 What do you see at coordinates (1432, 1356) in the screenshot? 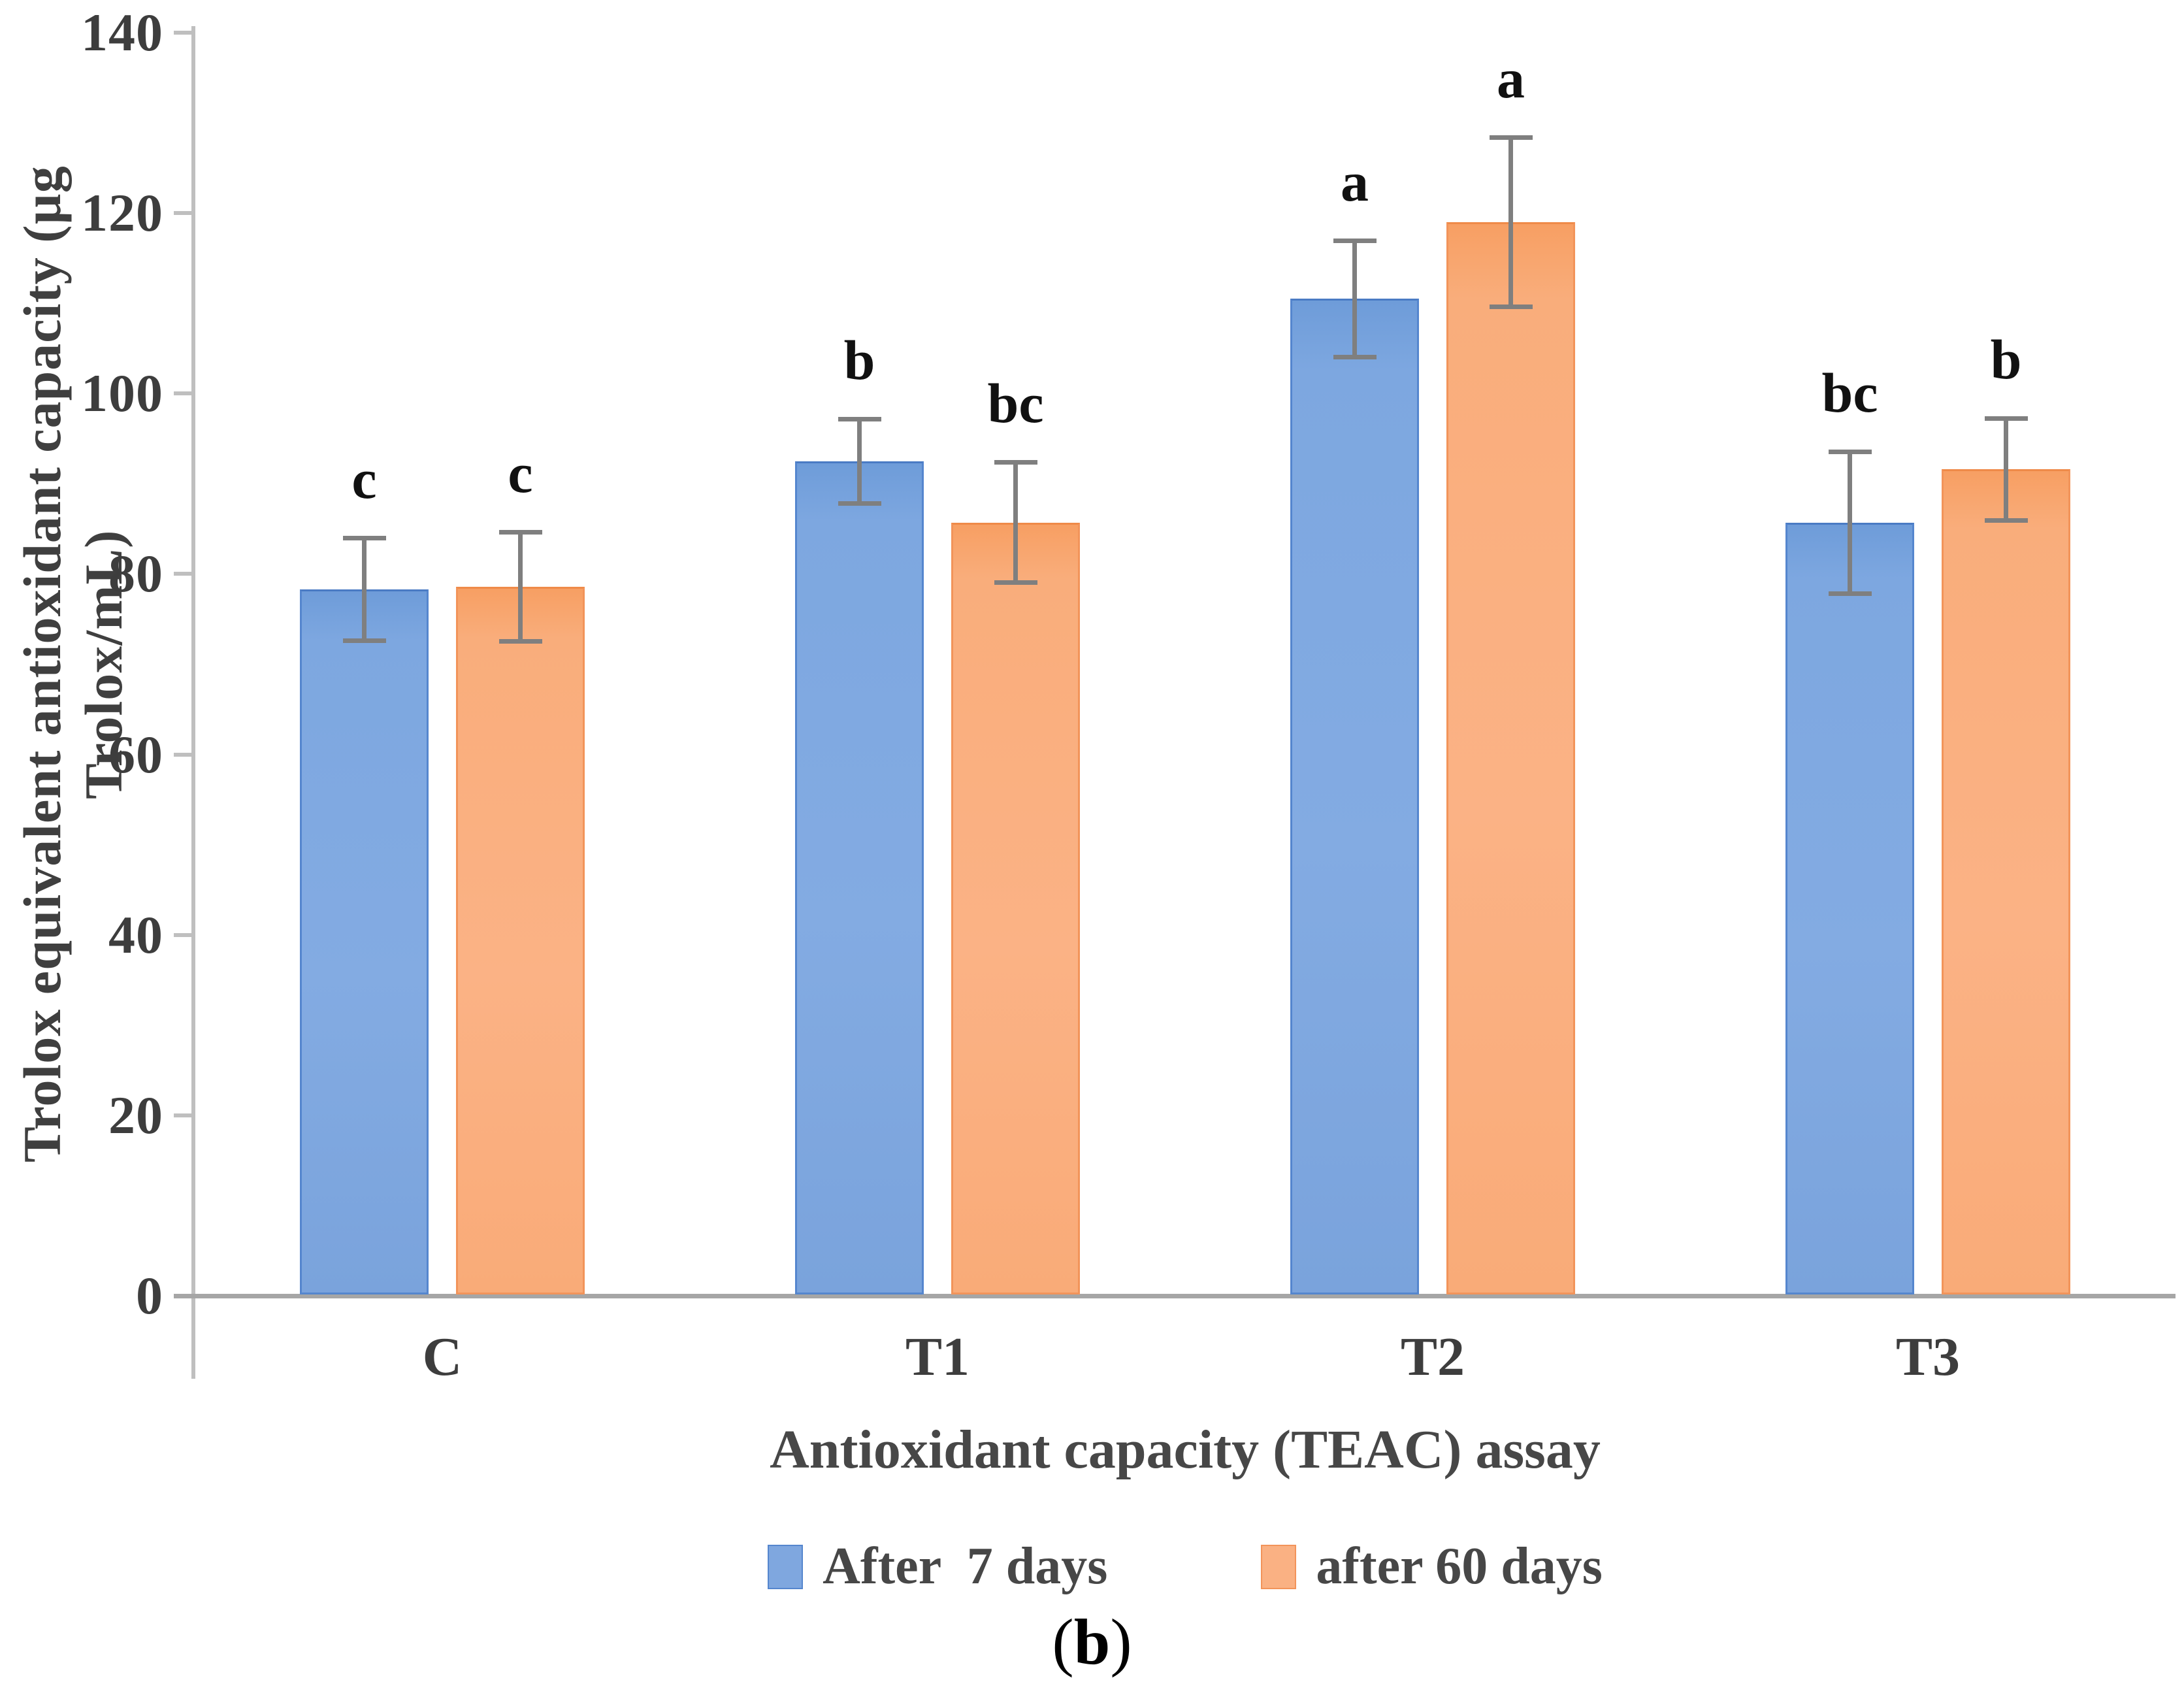
I see `x-category-label: T2` at bounding box center [1432, 1356].